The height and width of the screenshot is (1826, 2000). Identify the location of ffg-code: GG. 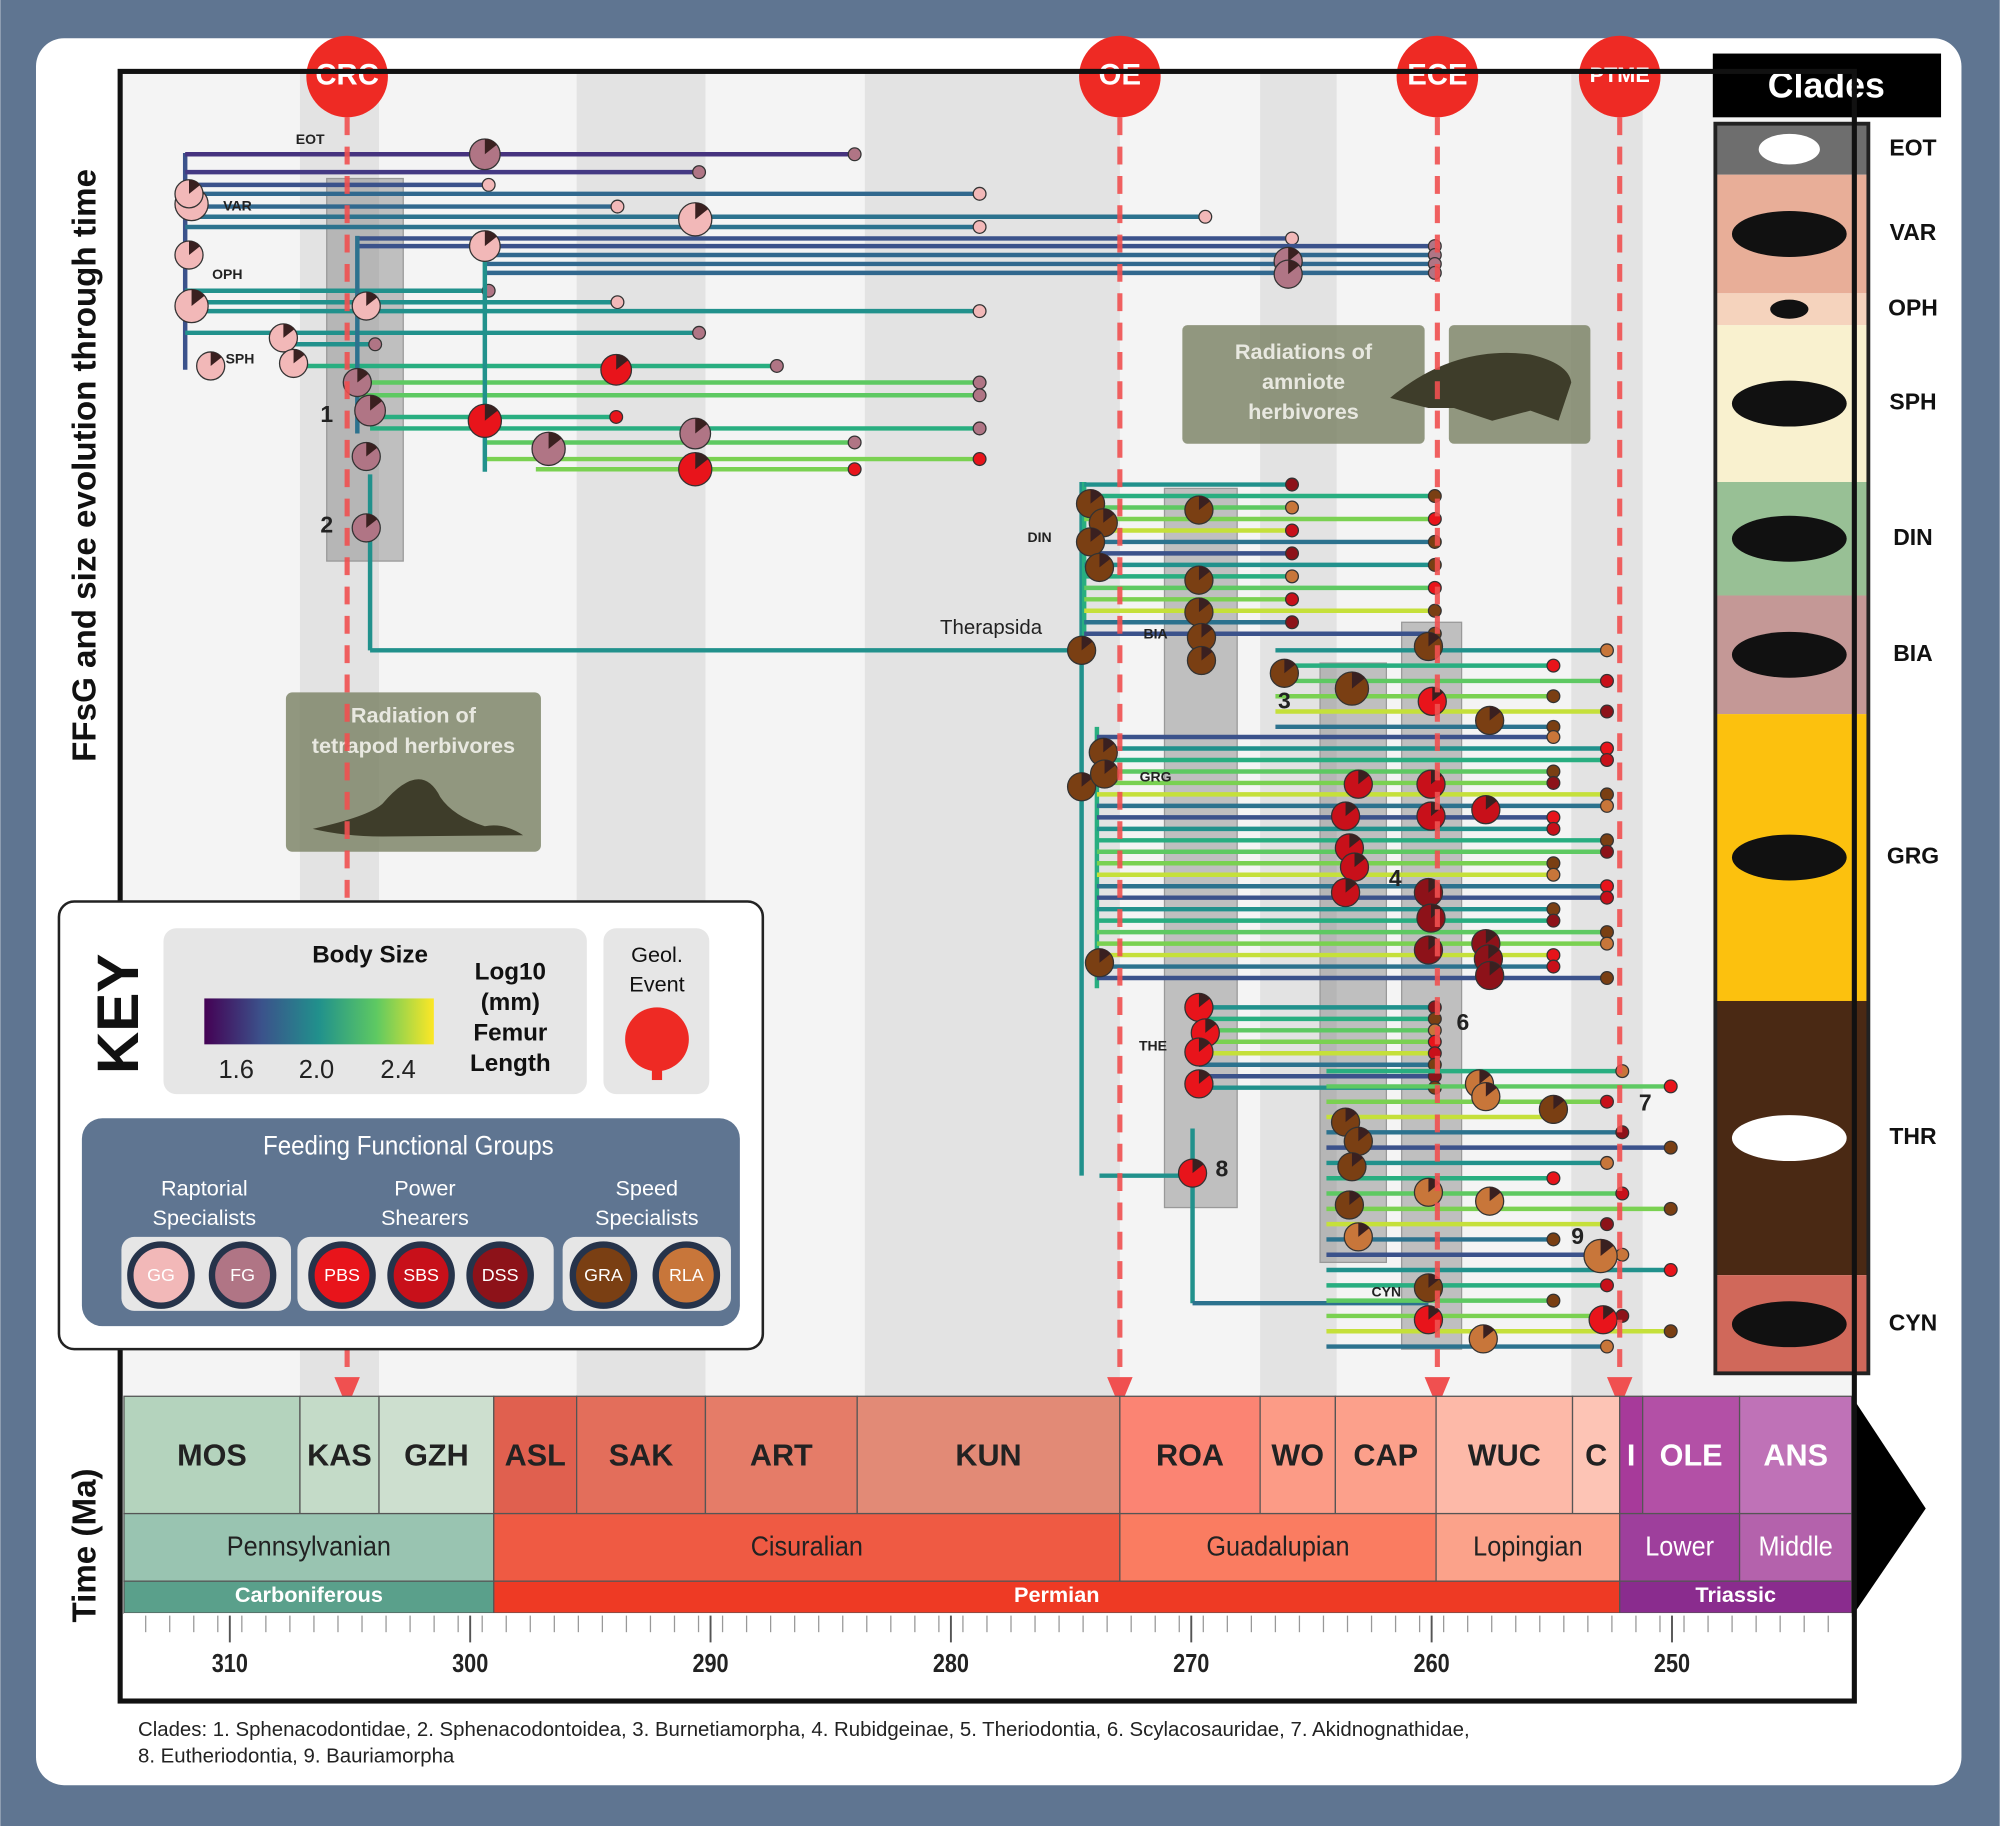
(161, 1275).